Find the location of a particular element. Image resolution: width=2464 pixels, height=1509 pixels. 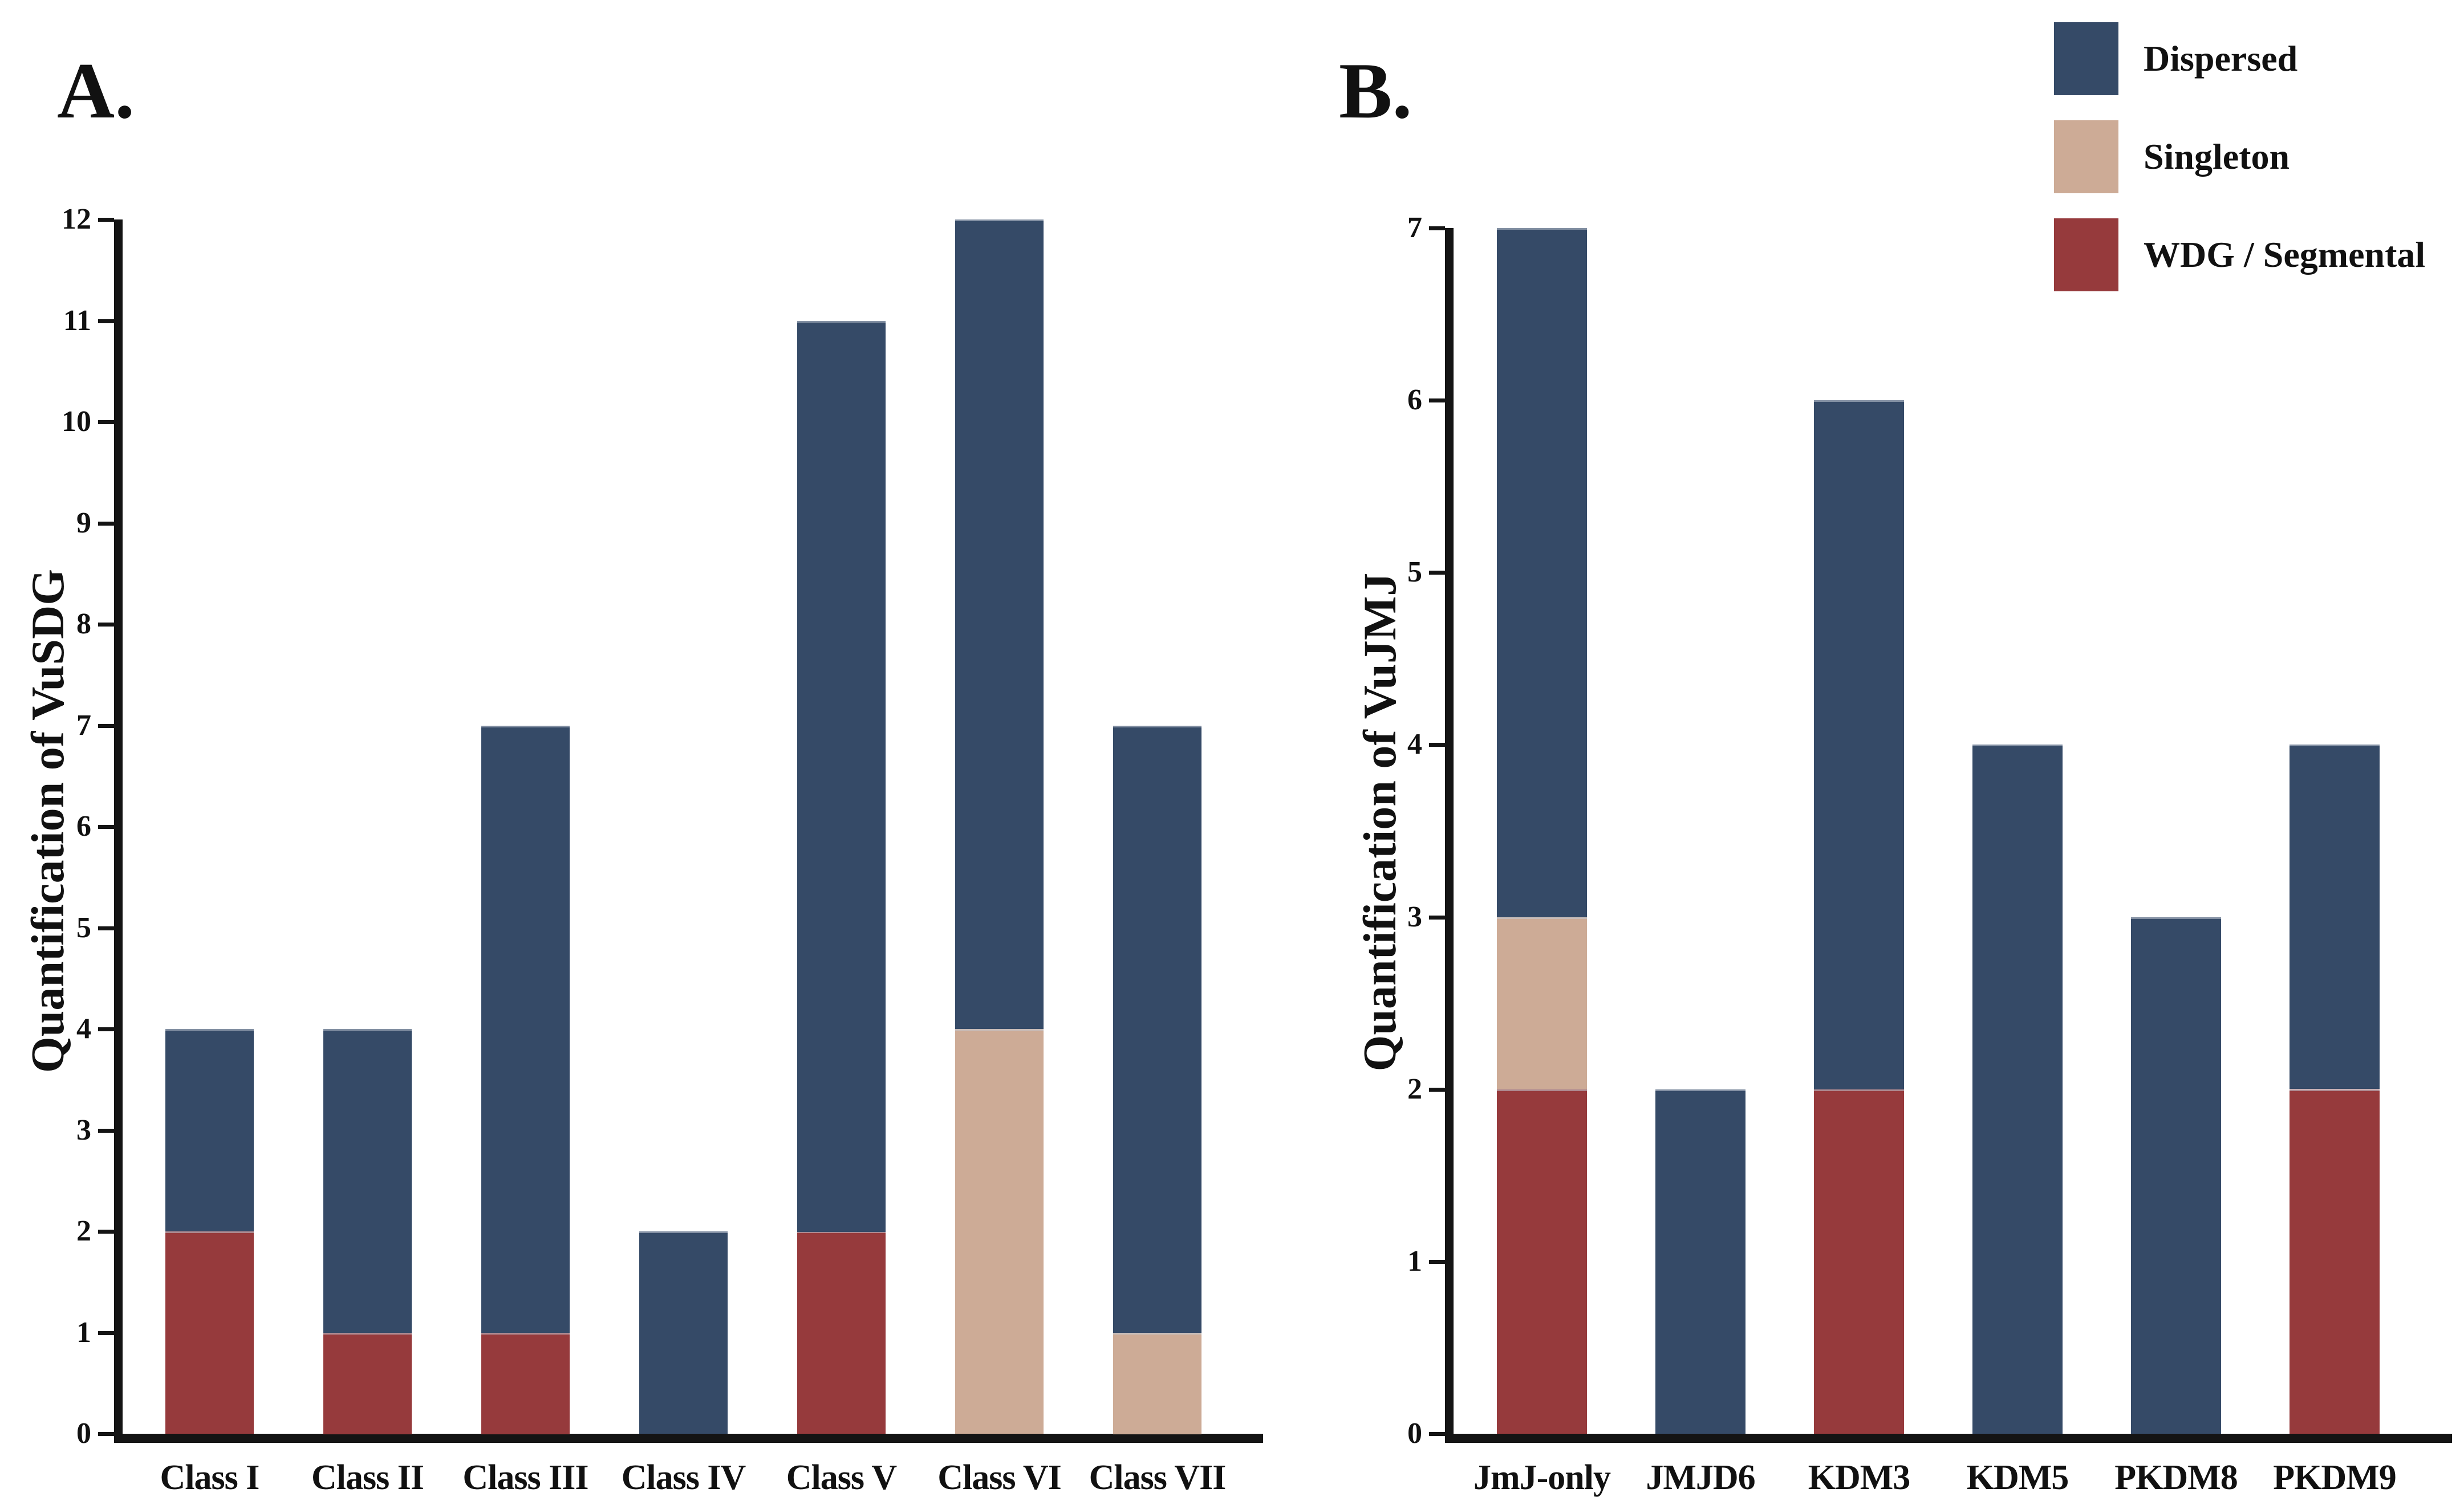

y-tick-label-b: 7 is located at coordinates (1414, 227).